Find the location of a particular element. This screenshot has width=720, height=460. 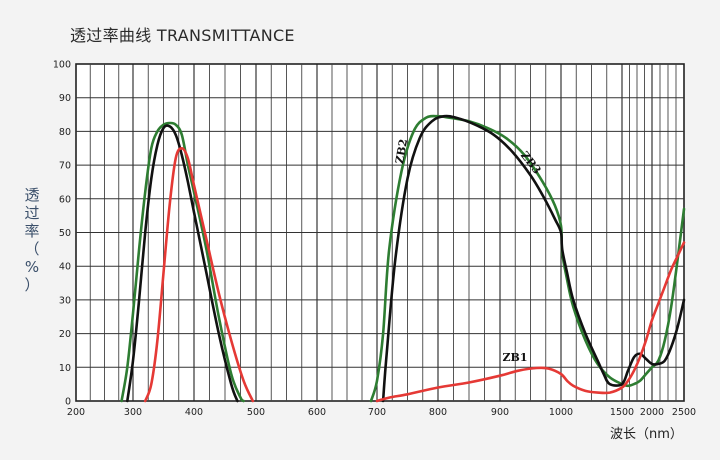

y-tick-label: 0 is located at coordinates (68, 402).